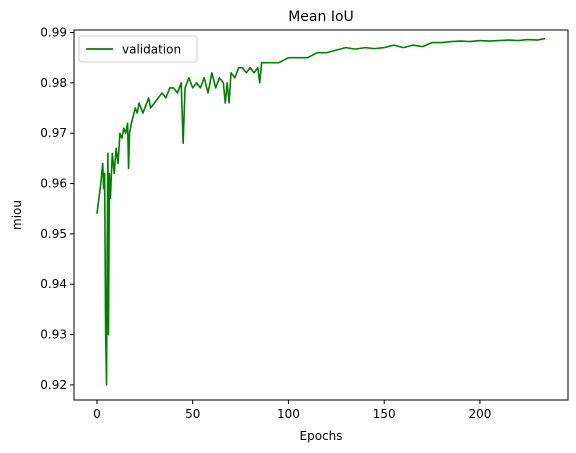 The height and width of the screenshot is (453, 576). I want to click on x-tick-label: 50, so click(192, 414).